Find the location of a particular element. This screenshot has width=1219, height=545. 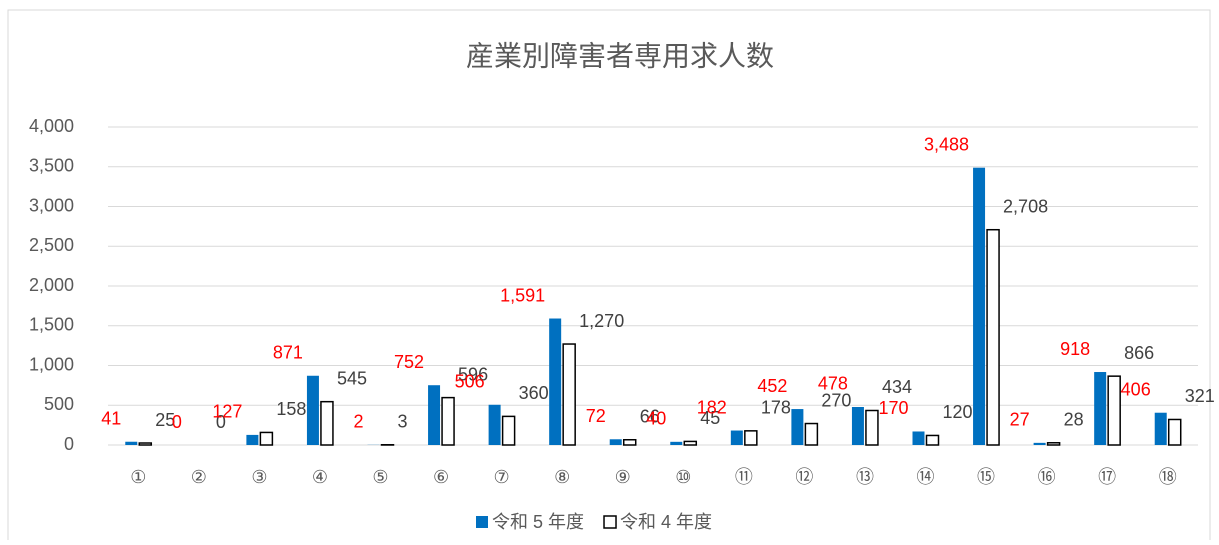

data-label: 3,488 is located at coordinates (946, 144).